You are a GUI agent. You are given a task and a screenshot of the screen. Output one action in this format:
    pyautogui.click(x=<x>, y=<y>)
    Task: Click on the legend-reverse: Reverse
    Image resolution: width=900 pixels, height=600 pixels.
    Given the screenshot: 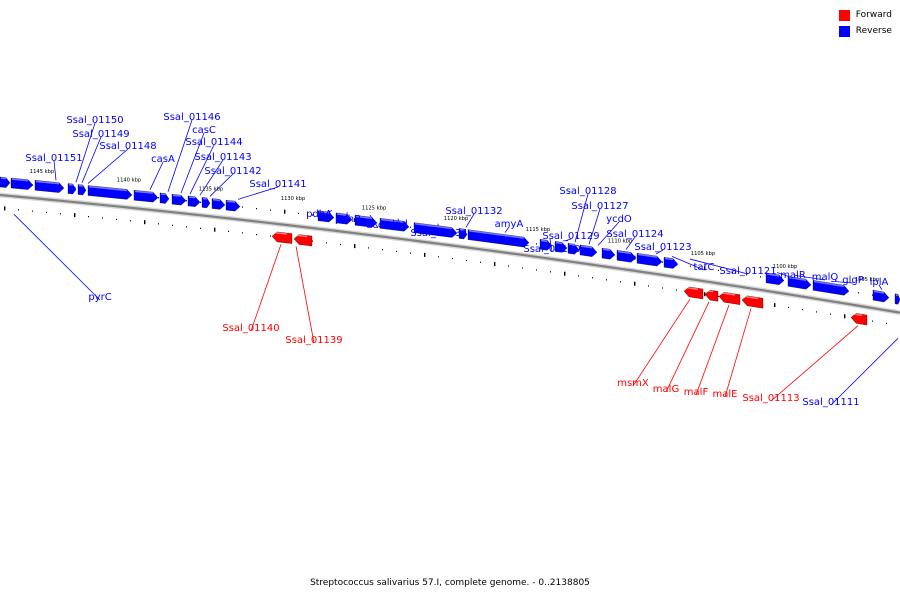 What is the action you would take?
    pyautogui.click(x=865, y=31)
    